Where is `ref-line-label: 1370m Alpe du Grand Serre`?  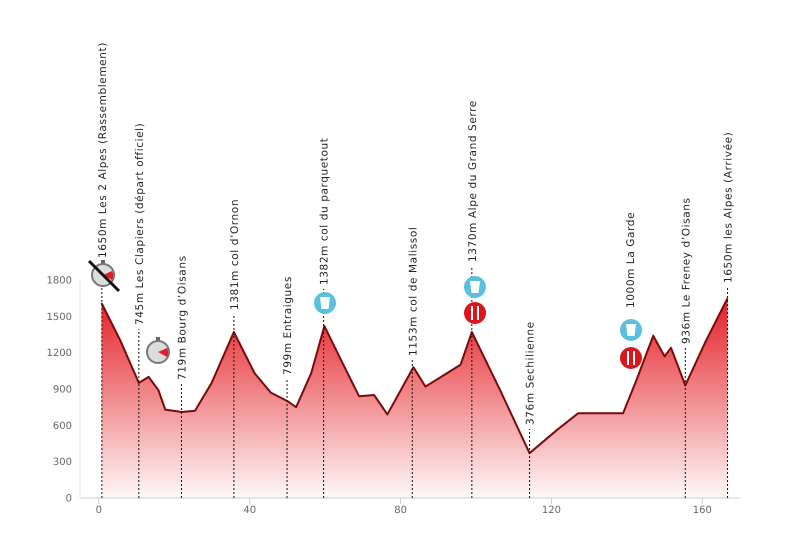
ref-line-label: 1370m Alpe du Grand Serre is located at coordinates (472, 181).